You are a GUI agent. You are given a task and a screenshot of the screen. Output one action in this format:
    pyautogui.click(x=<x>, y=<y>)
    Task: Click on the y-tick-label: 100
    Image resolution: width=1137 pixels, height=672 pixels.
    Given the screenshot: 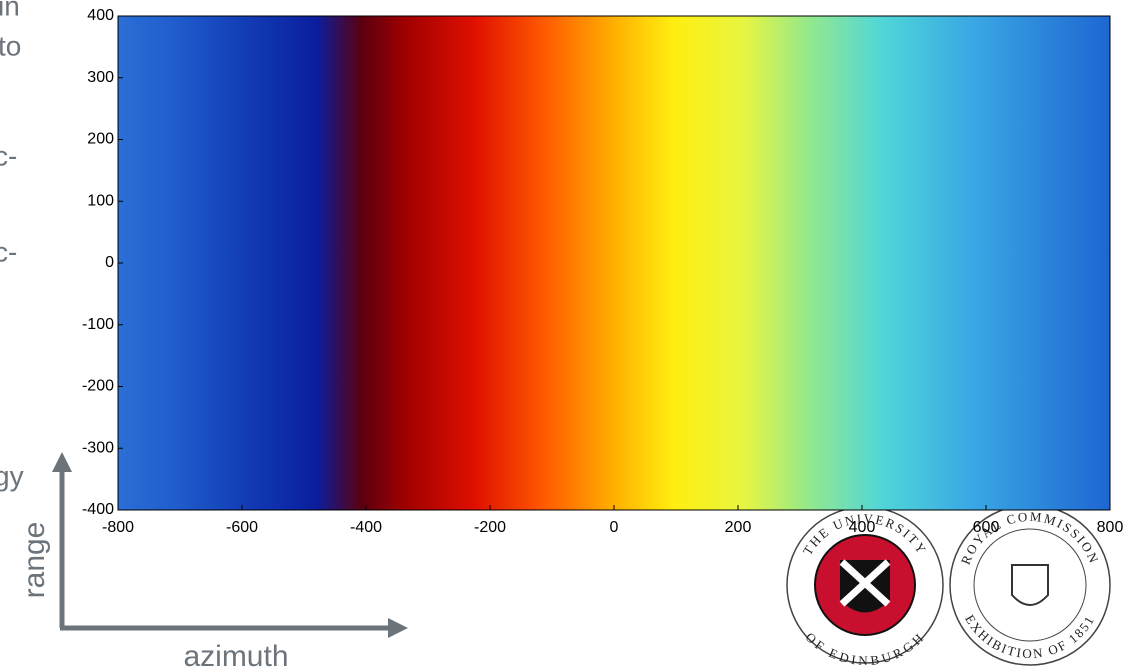 What is the action you would take?
    pyautogui.click(x=100, y=200)
    